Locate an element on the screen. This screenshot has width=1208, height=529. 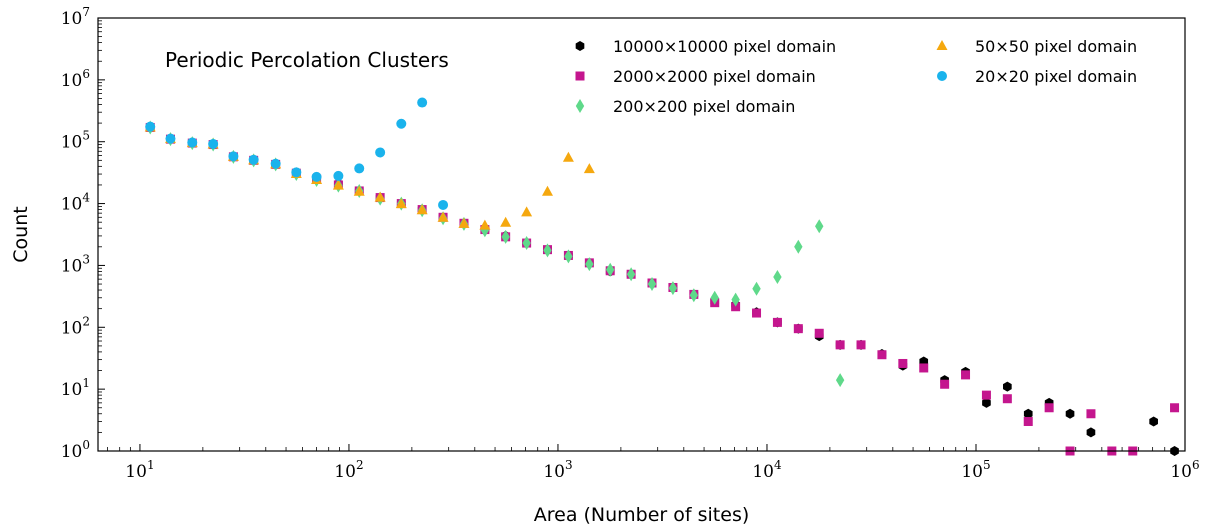
x-tick-label: 10² is located at coordinates (348, 470).